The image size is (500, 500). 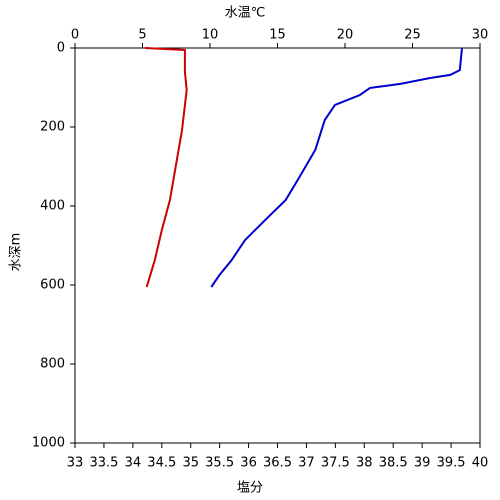 I want to click on x-tick-label: 36.5, so click(x=277, y=463).